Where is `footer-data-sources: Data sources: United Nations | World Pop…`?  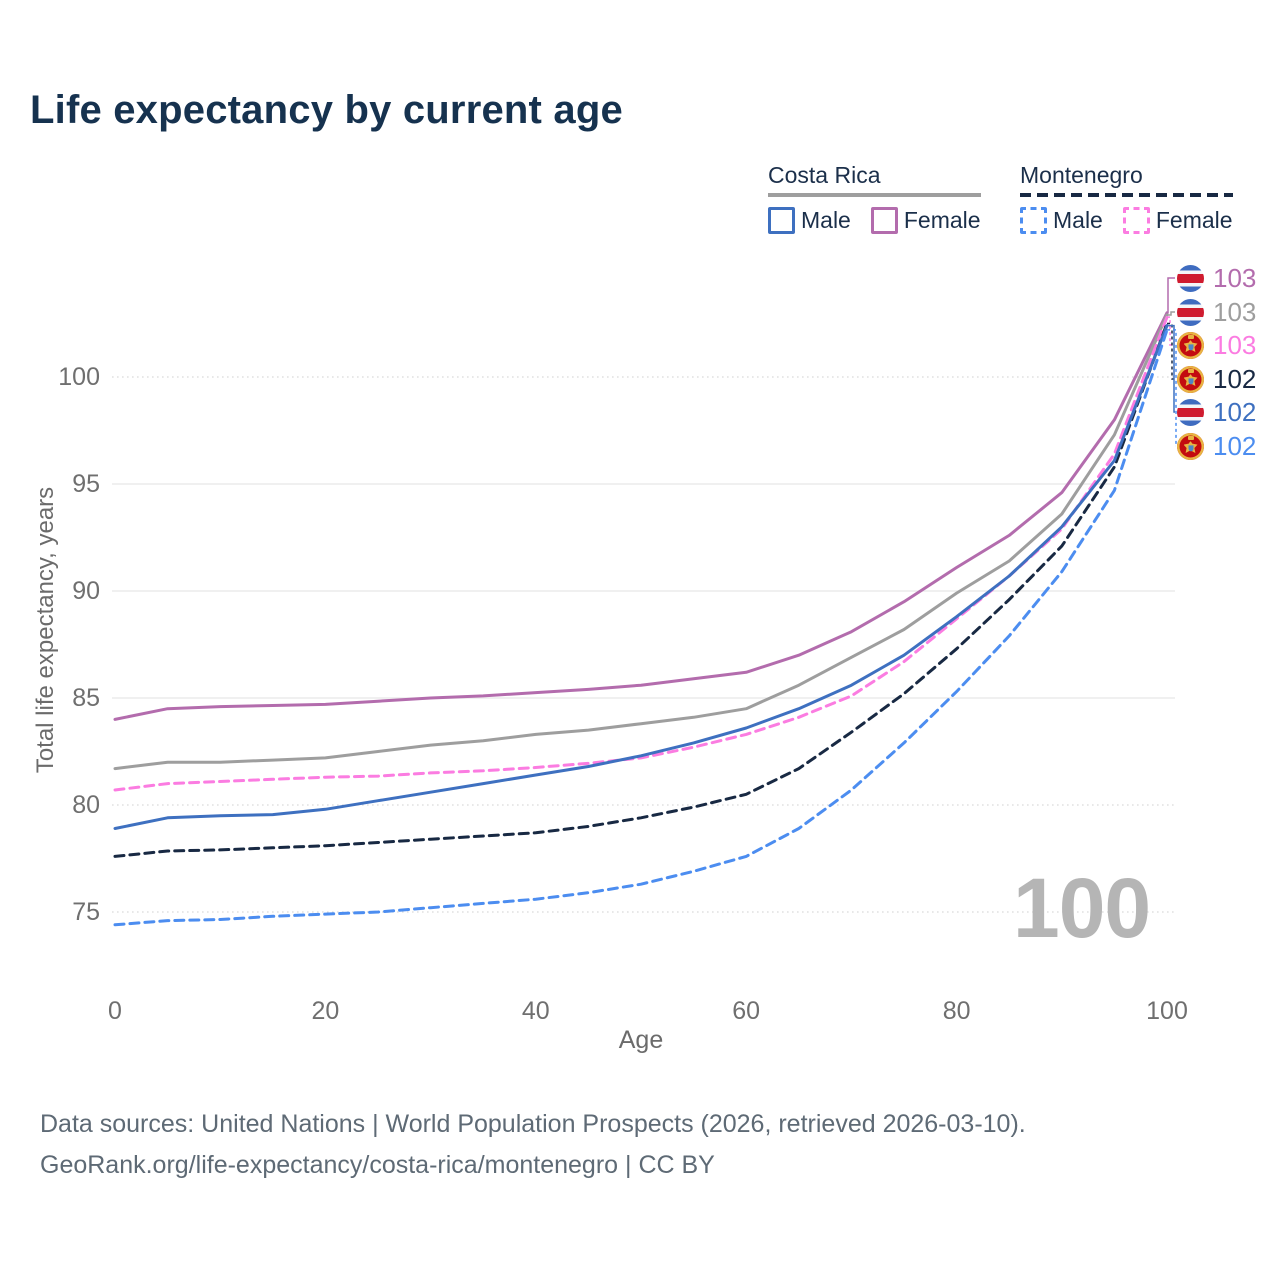
footer-data-sources: Data sources: United Nations | World Pop… is located at coordinates (533, 1124).